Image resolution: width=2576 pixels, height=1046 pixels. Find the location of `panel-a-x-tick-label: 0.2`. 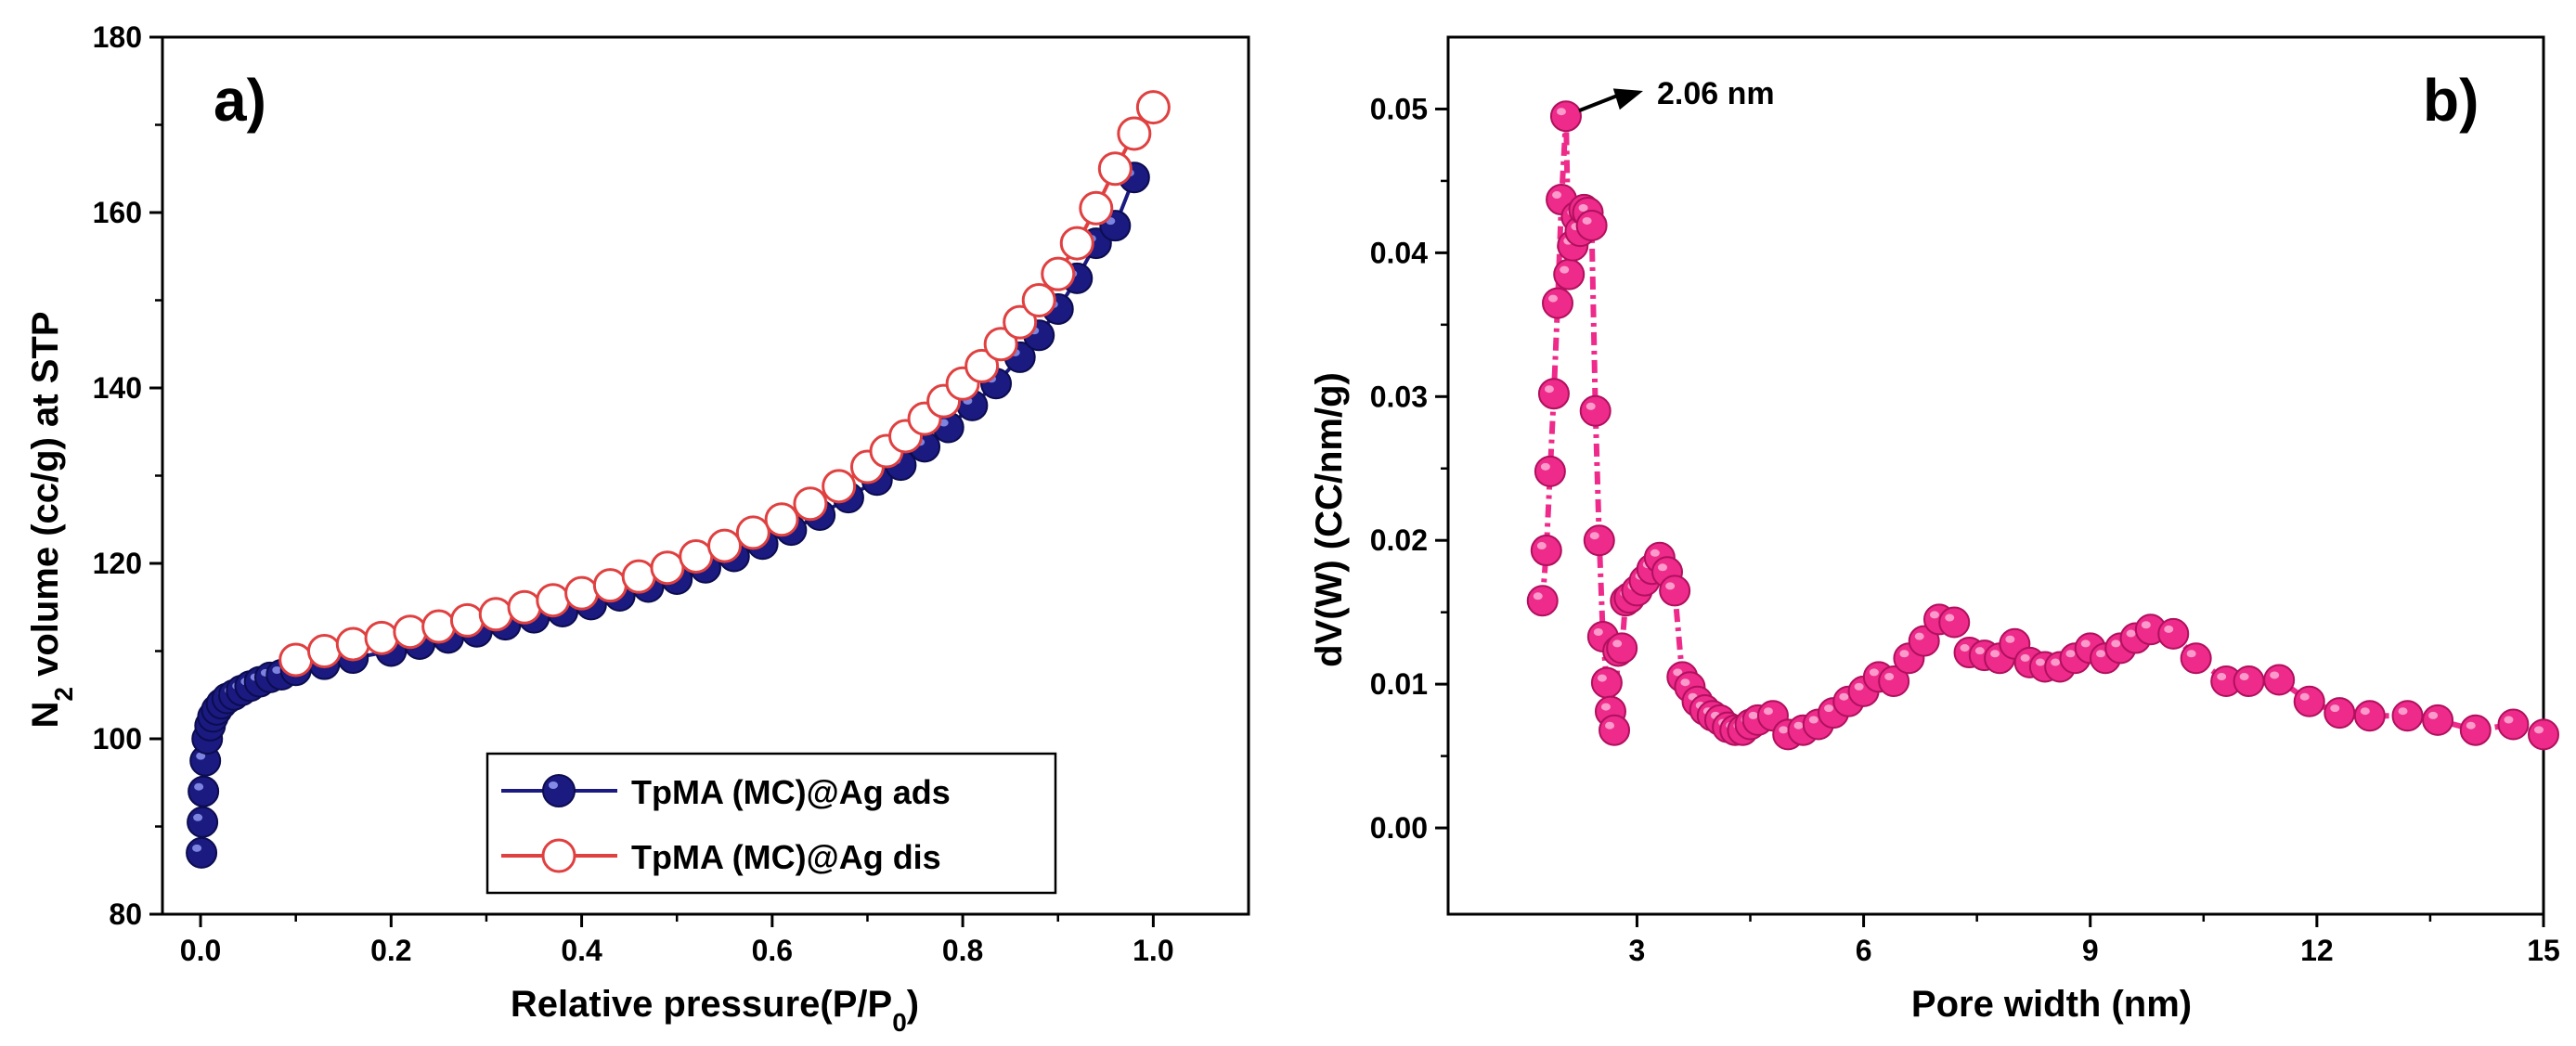

panel-a-x-tick-label: 0.2 is located at coordinates (390, 950).